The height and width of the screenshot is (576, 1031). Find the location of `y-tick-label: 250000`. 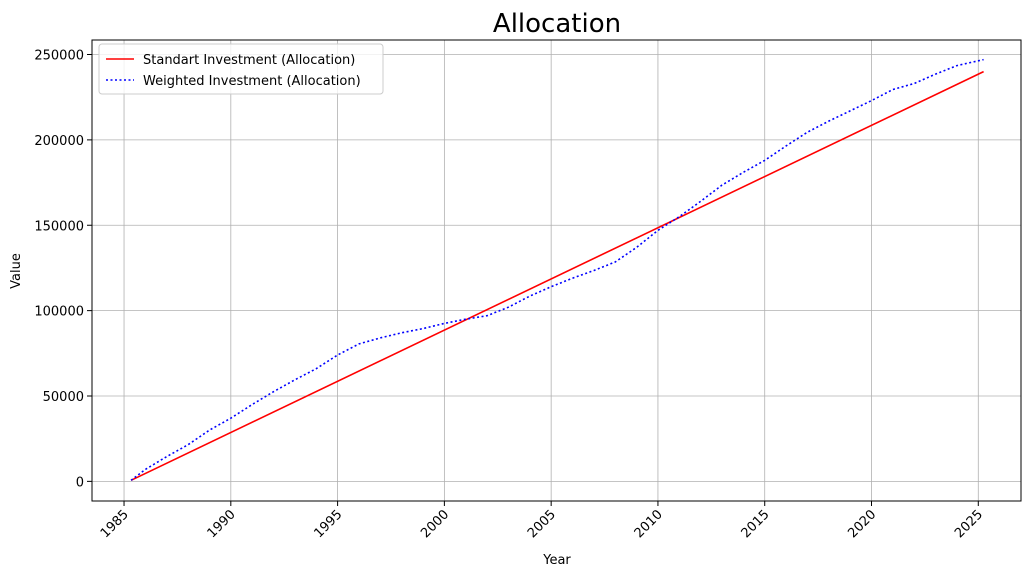

y-tick-label: 250000 is located at coordinates (59, 56).